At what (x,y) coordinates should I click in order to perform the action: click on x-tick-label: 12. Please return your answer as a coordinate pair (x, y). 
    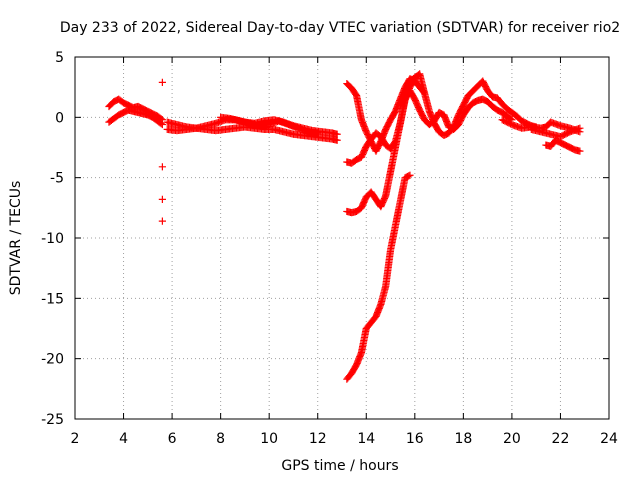
    Looking at the image, I should click on (318, 439).